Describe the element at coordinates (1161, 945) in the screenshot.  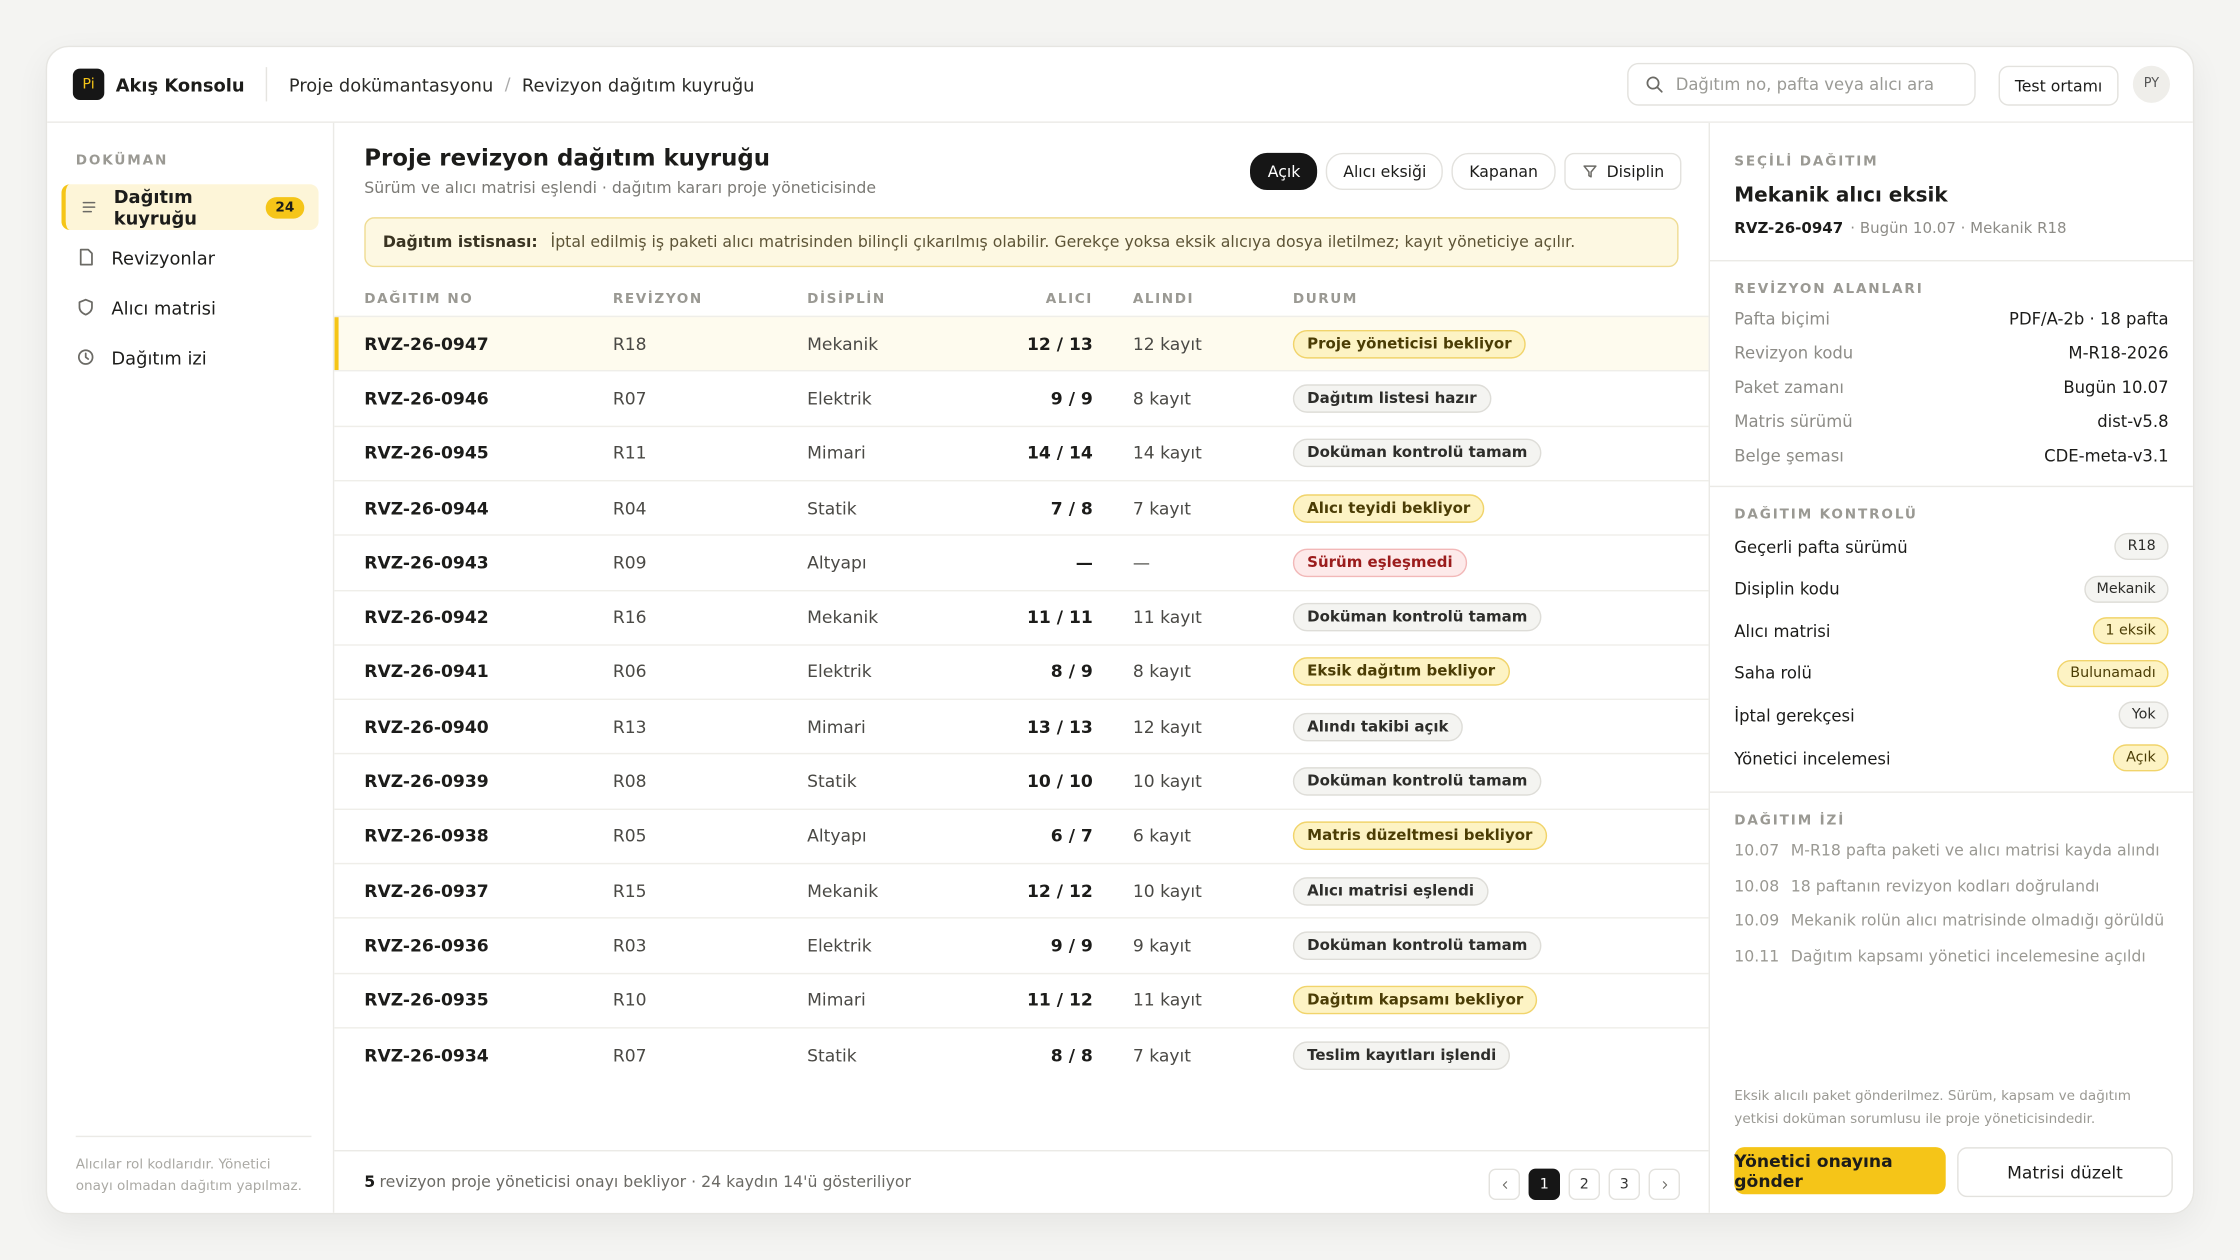
I see `received: 9 kayıt` at that location.